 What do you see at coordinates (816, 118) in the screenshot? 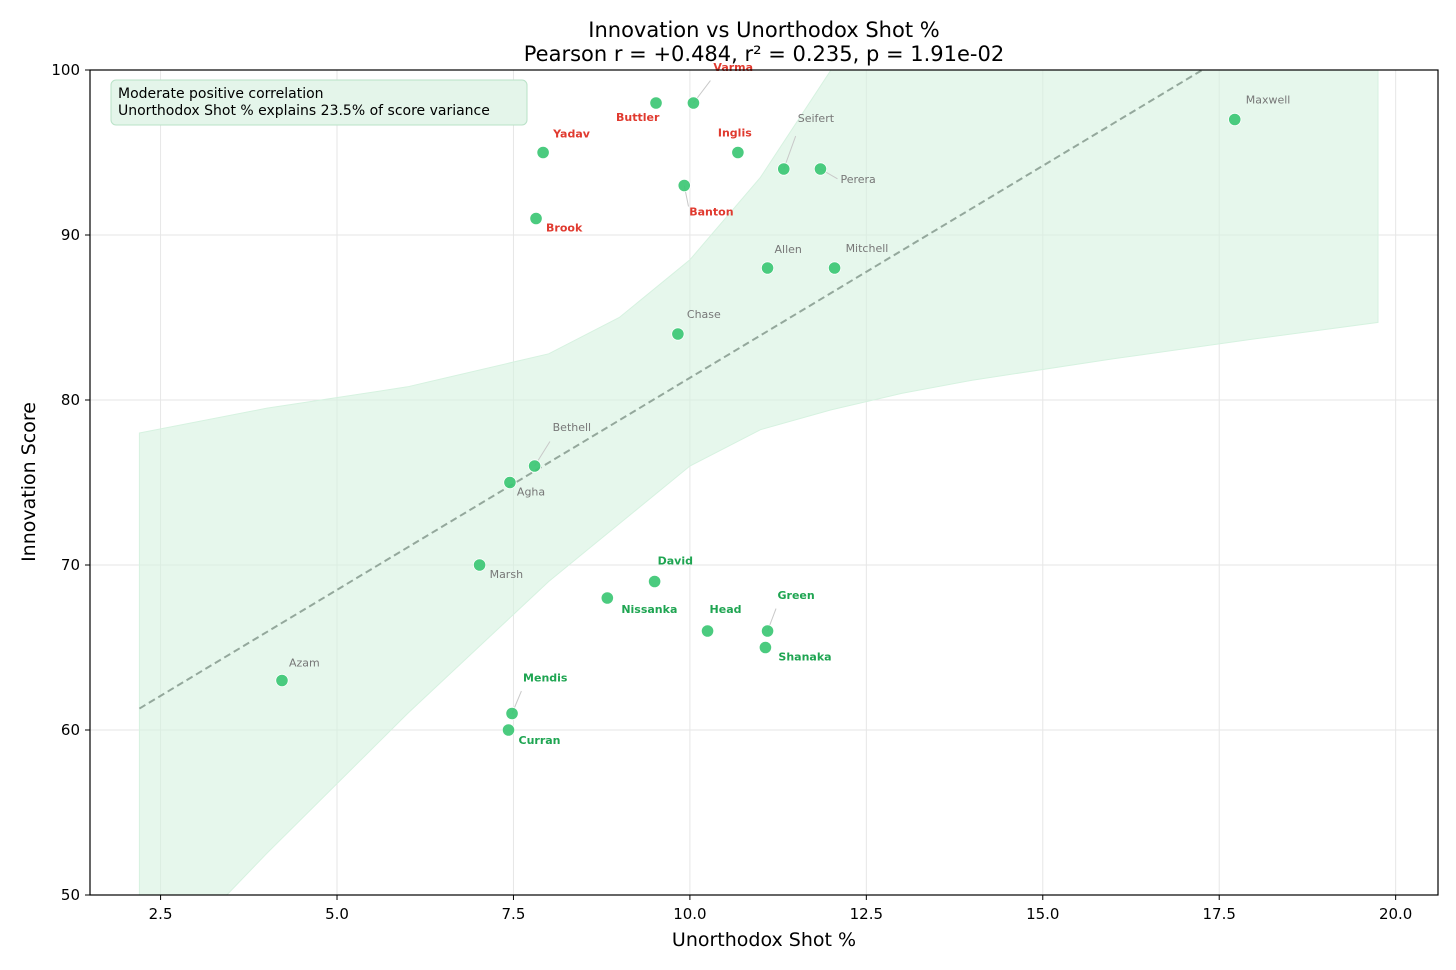
I see `point-label-seifert: Seifert` at bounding box center [816, 118].